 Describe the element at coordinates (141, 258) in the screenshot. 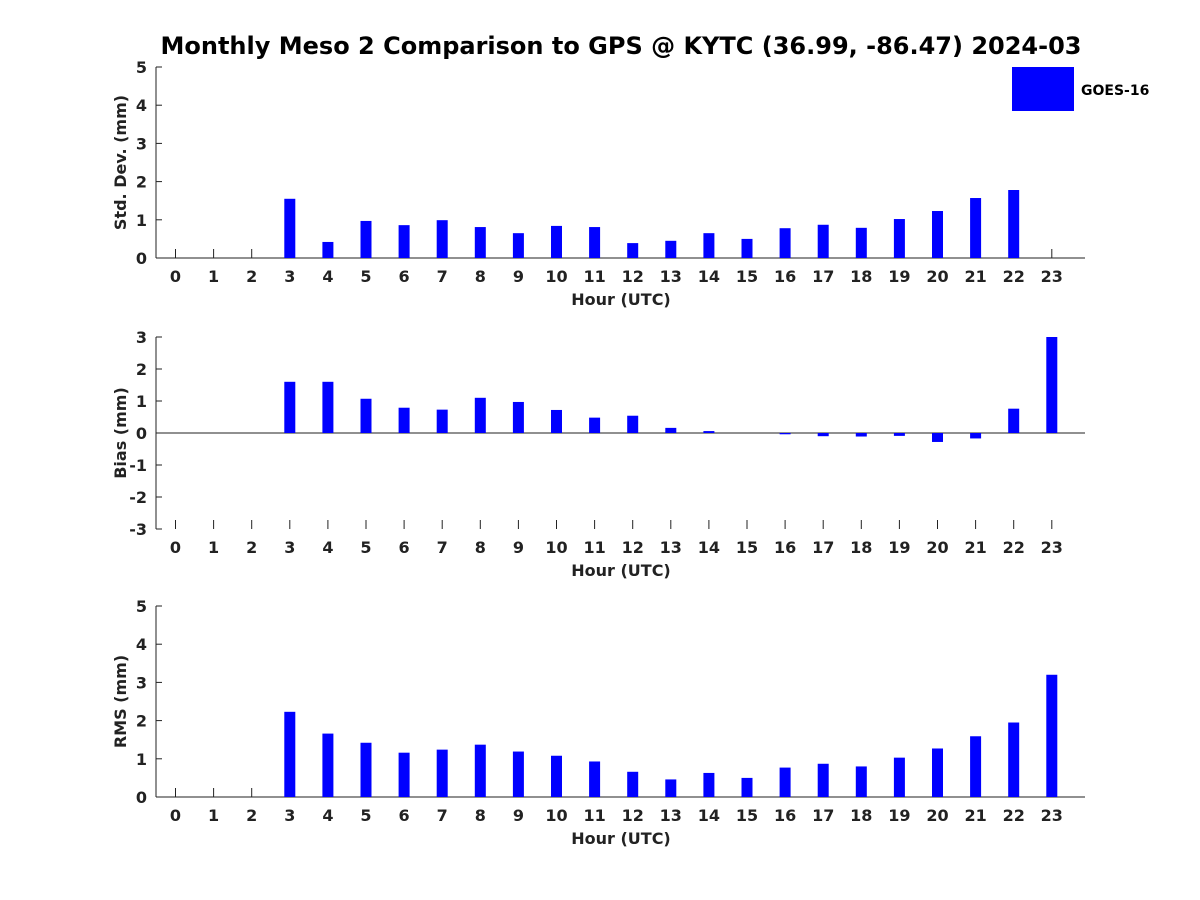

I see `y-tick-label: 0` at that location.